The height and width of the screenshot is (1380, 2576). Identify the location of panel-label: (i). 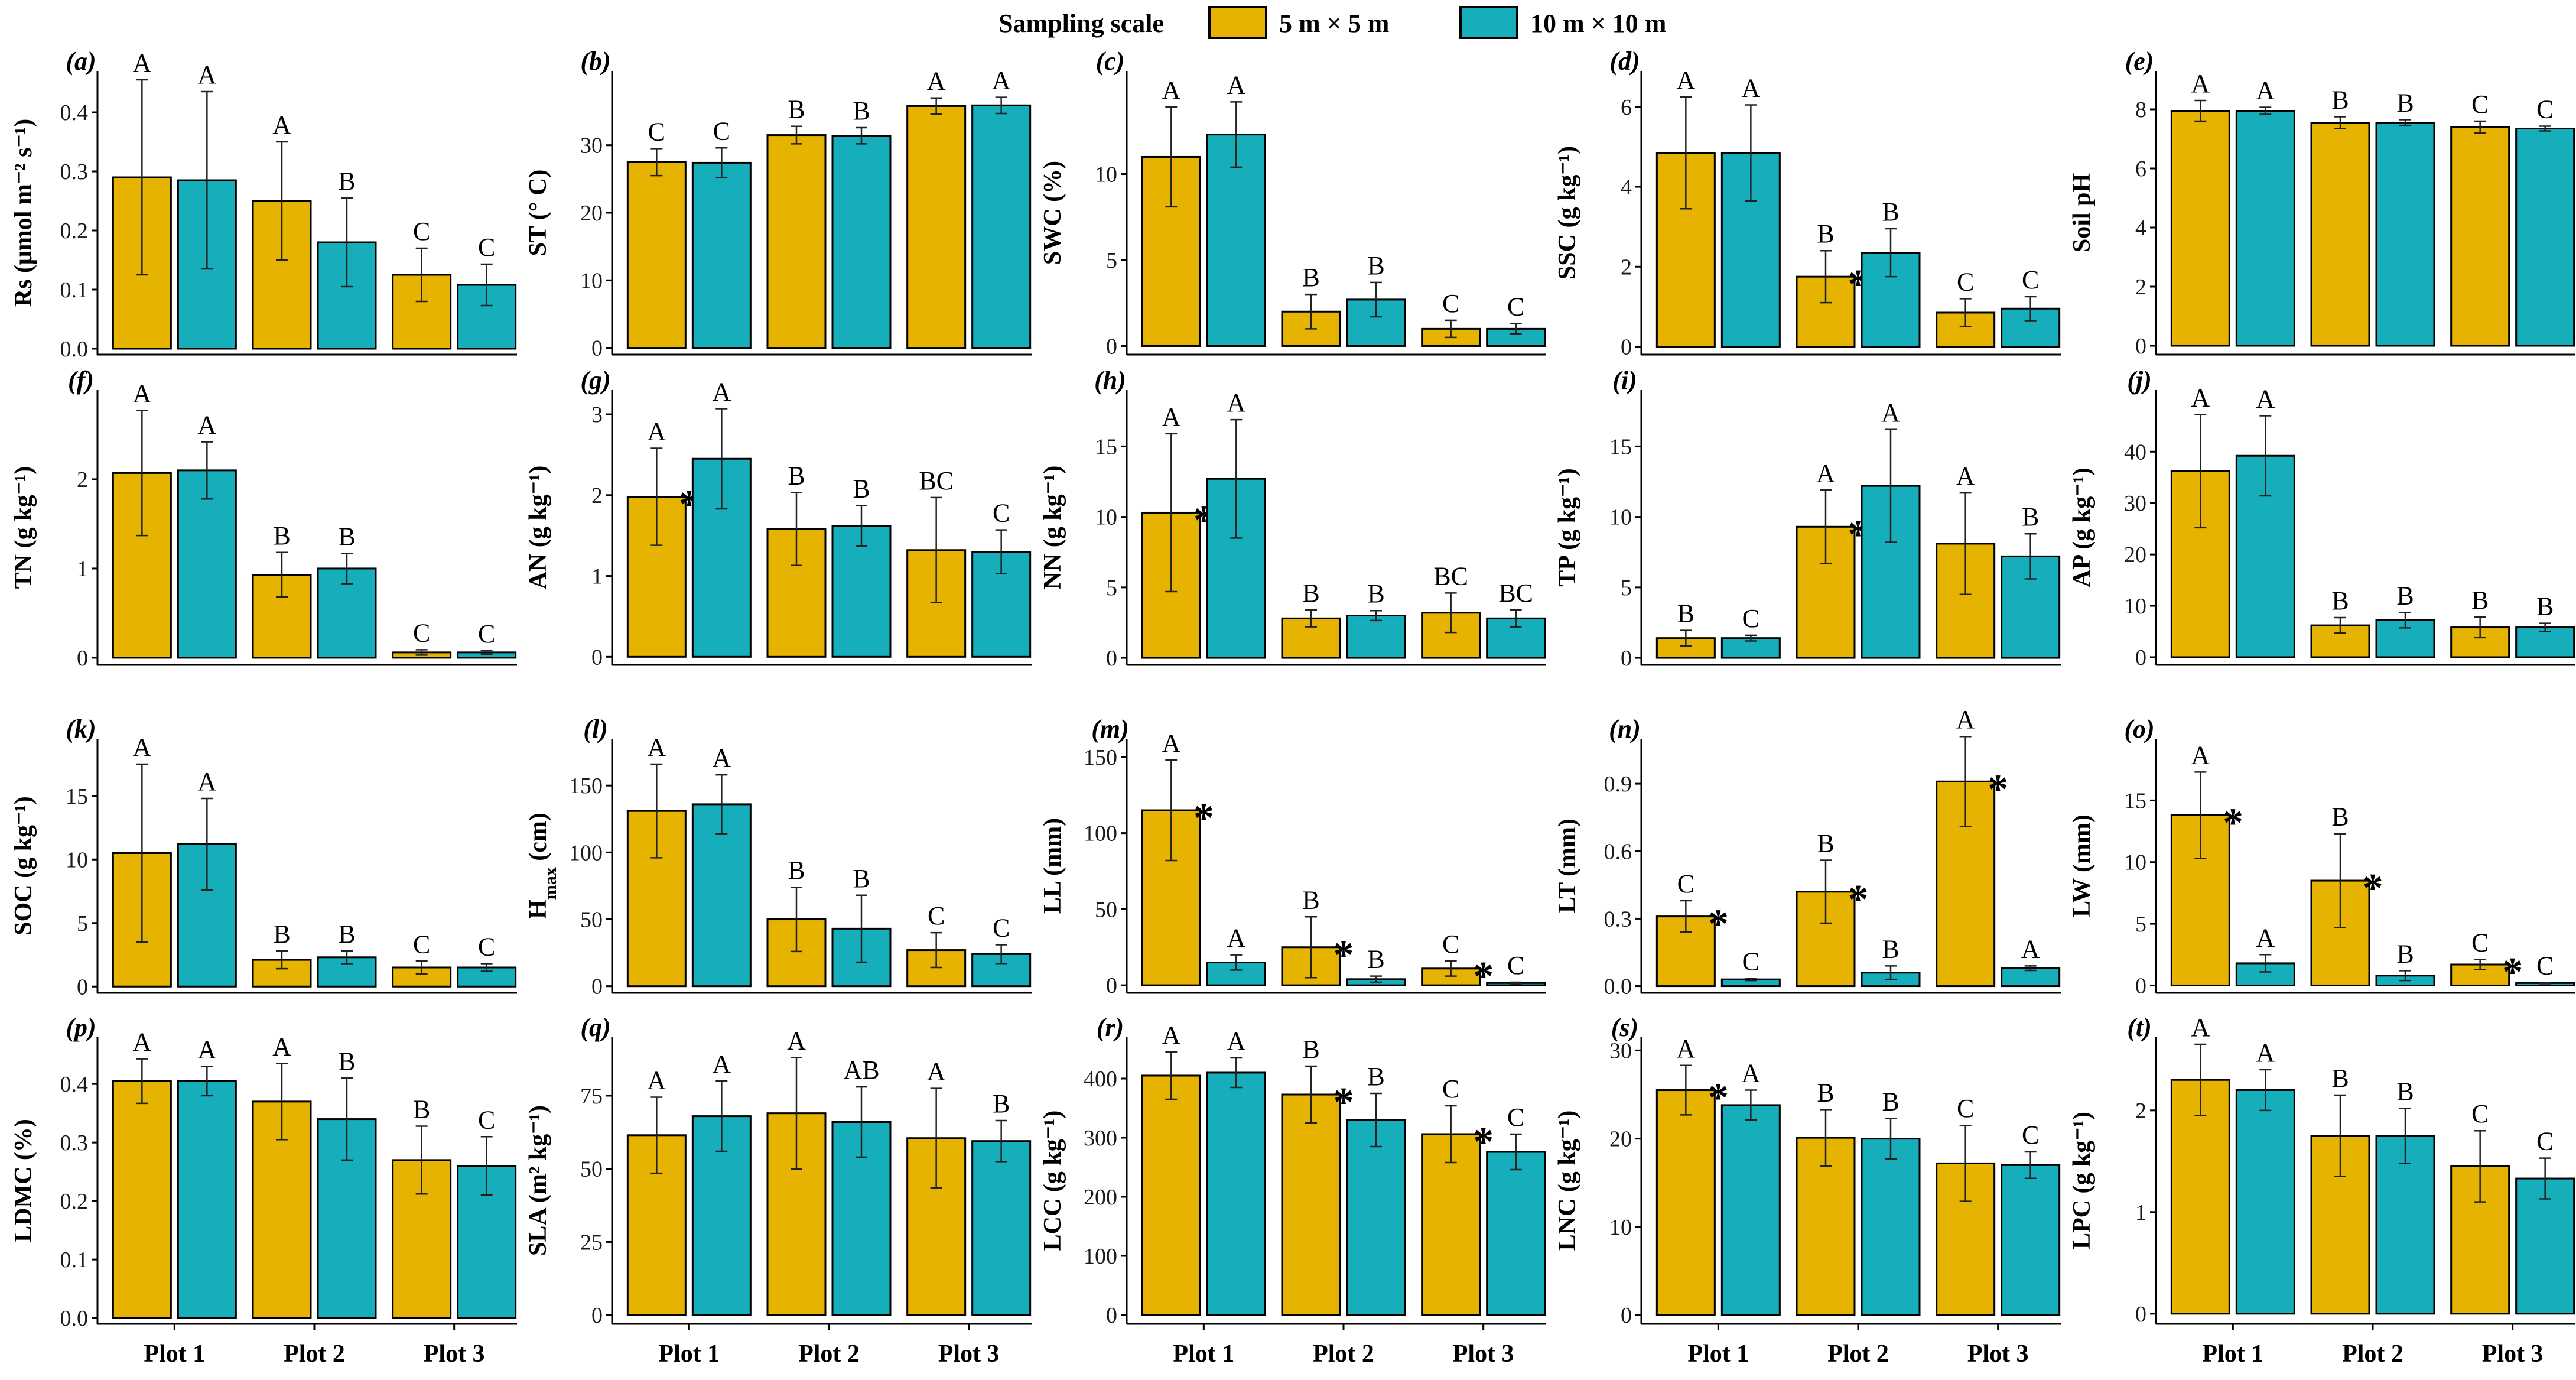
(1625, 380).